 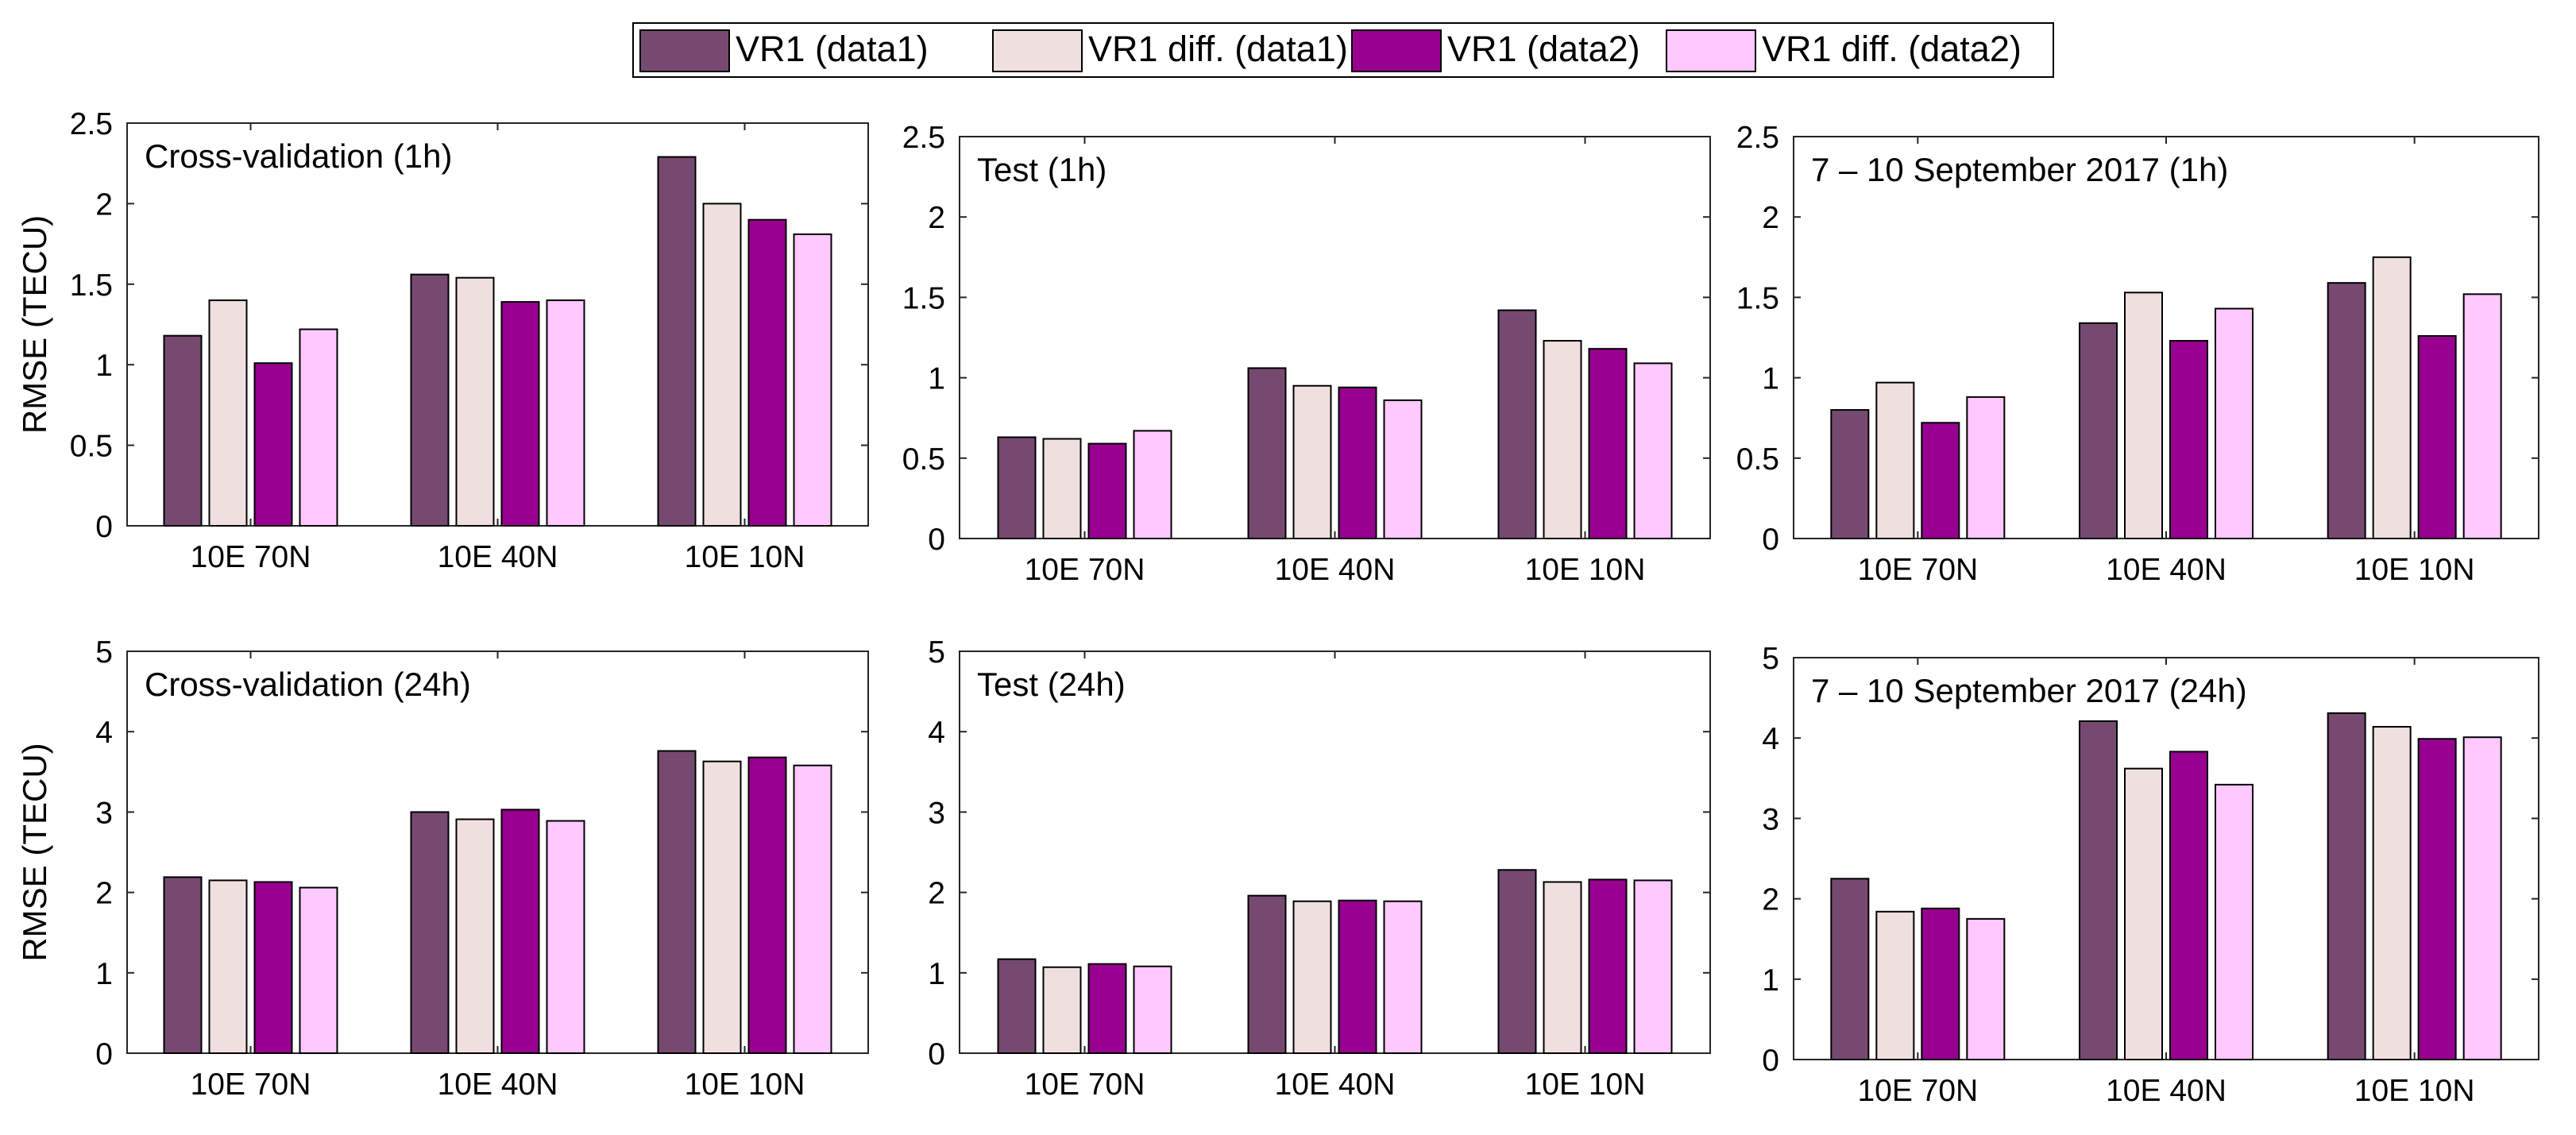 I want to click on chart-panel-5: 0 1 2 3 4 5 10E 70N 10E 40N 10E 10N Test (24h), so click(x=1319, y=868).